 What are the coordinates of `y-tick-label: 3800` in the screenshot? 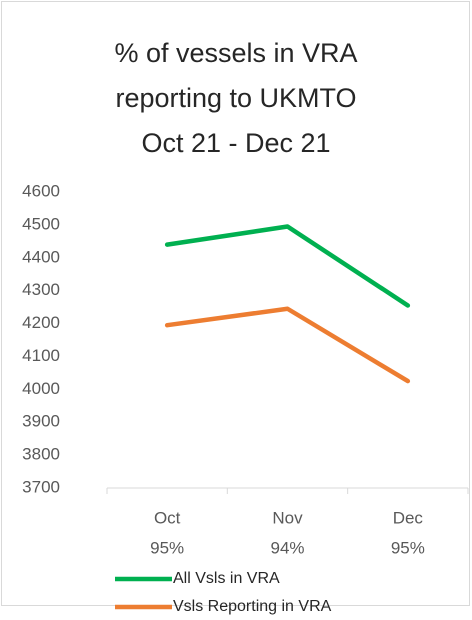 It's located at (41, 454).